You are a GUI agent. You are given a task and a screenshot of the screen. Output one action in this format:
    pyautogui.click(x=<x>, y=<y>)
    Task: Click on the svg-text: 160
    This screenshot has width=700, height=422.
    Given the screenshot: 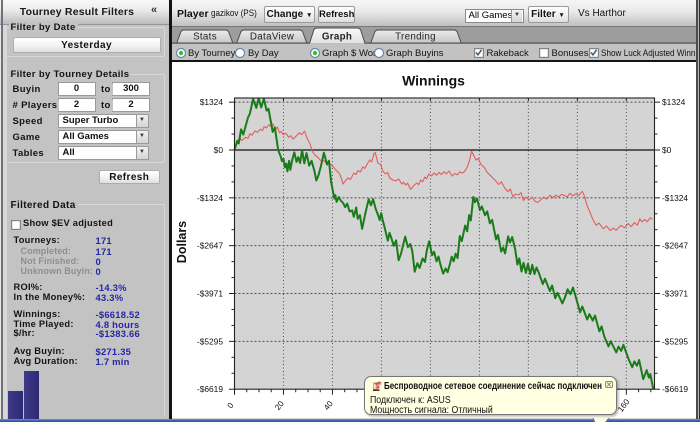 What is the action you would take?
    pyautogui.click(x=624, y=405)
    